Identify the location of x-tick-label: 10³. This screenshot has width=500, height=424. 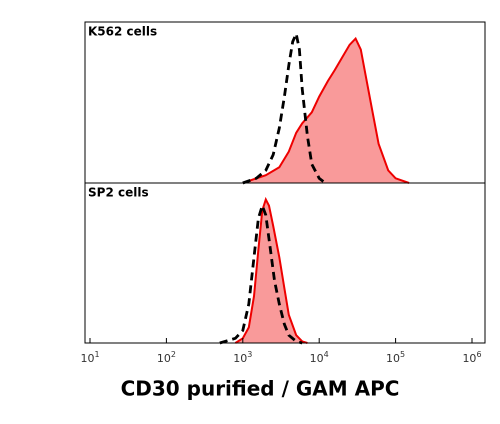
(242, 358).